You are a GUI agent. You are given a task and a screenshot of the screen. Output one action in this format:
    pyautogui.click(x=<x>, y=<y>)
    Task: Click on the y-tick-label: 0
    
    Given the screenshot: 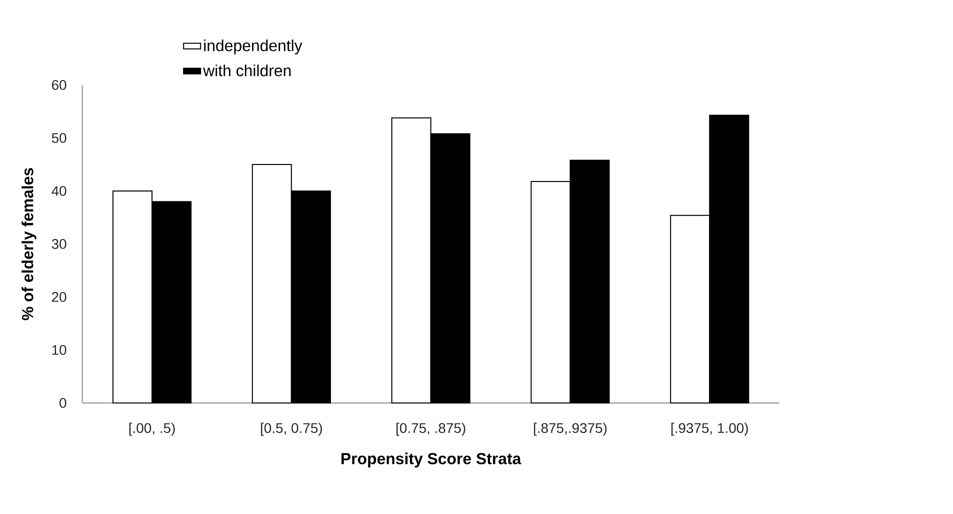 What is the action you would take?
    pyautogui.click(x=63, y=403)
    